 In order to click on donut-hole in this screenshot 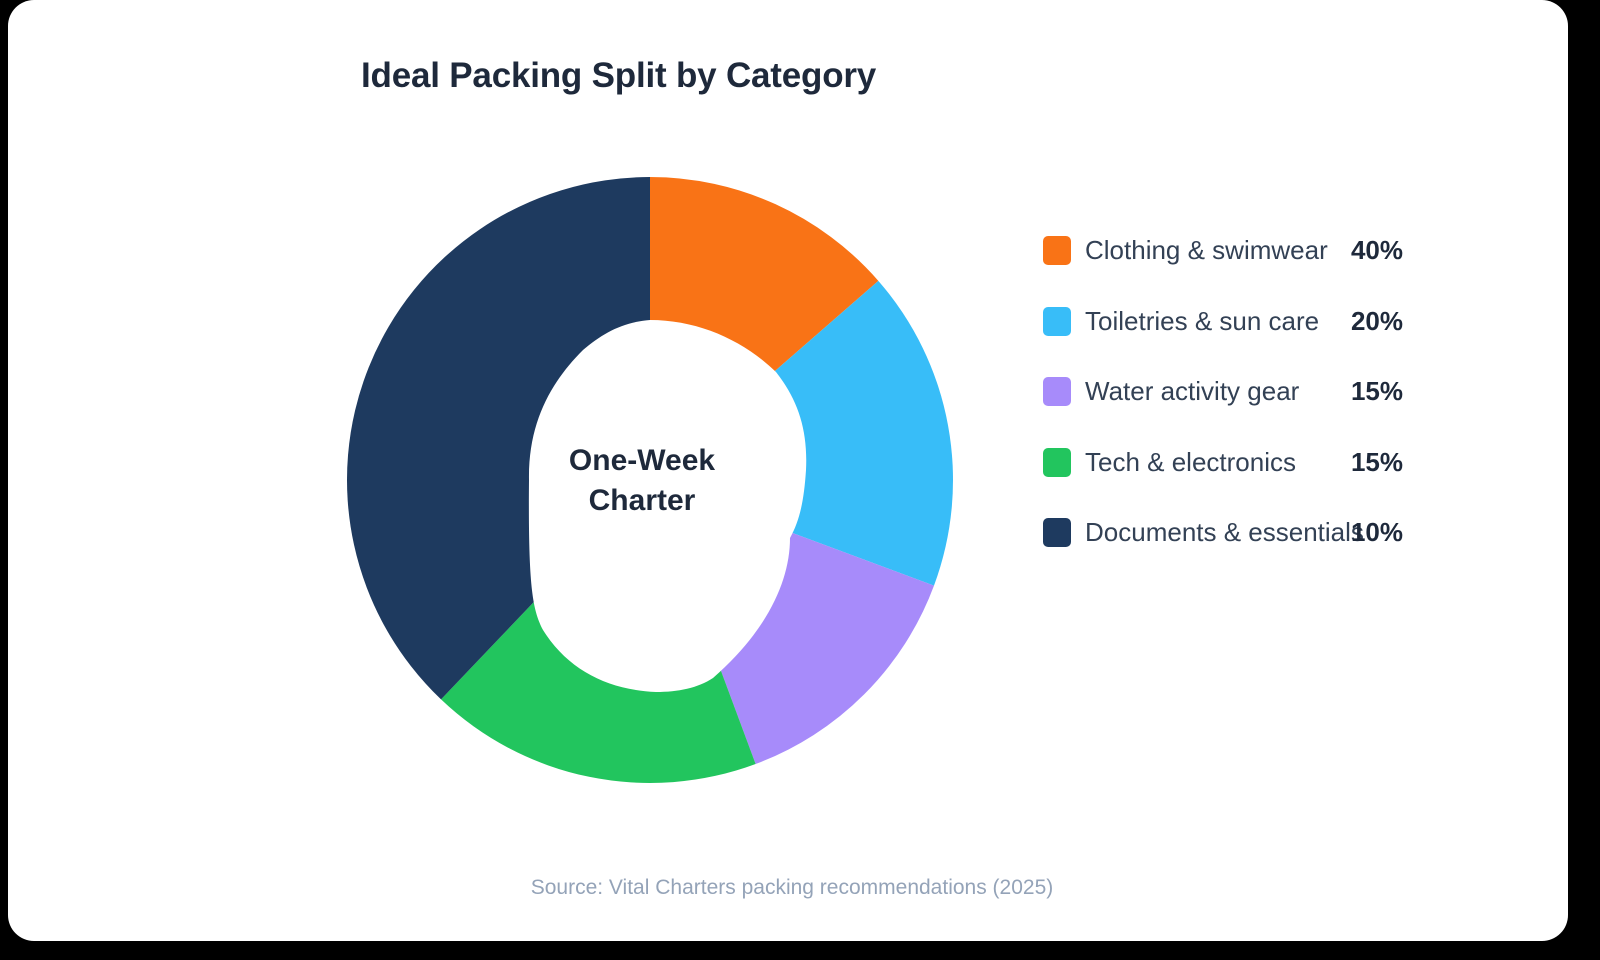, I will do `click(667, 506)`.